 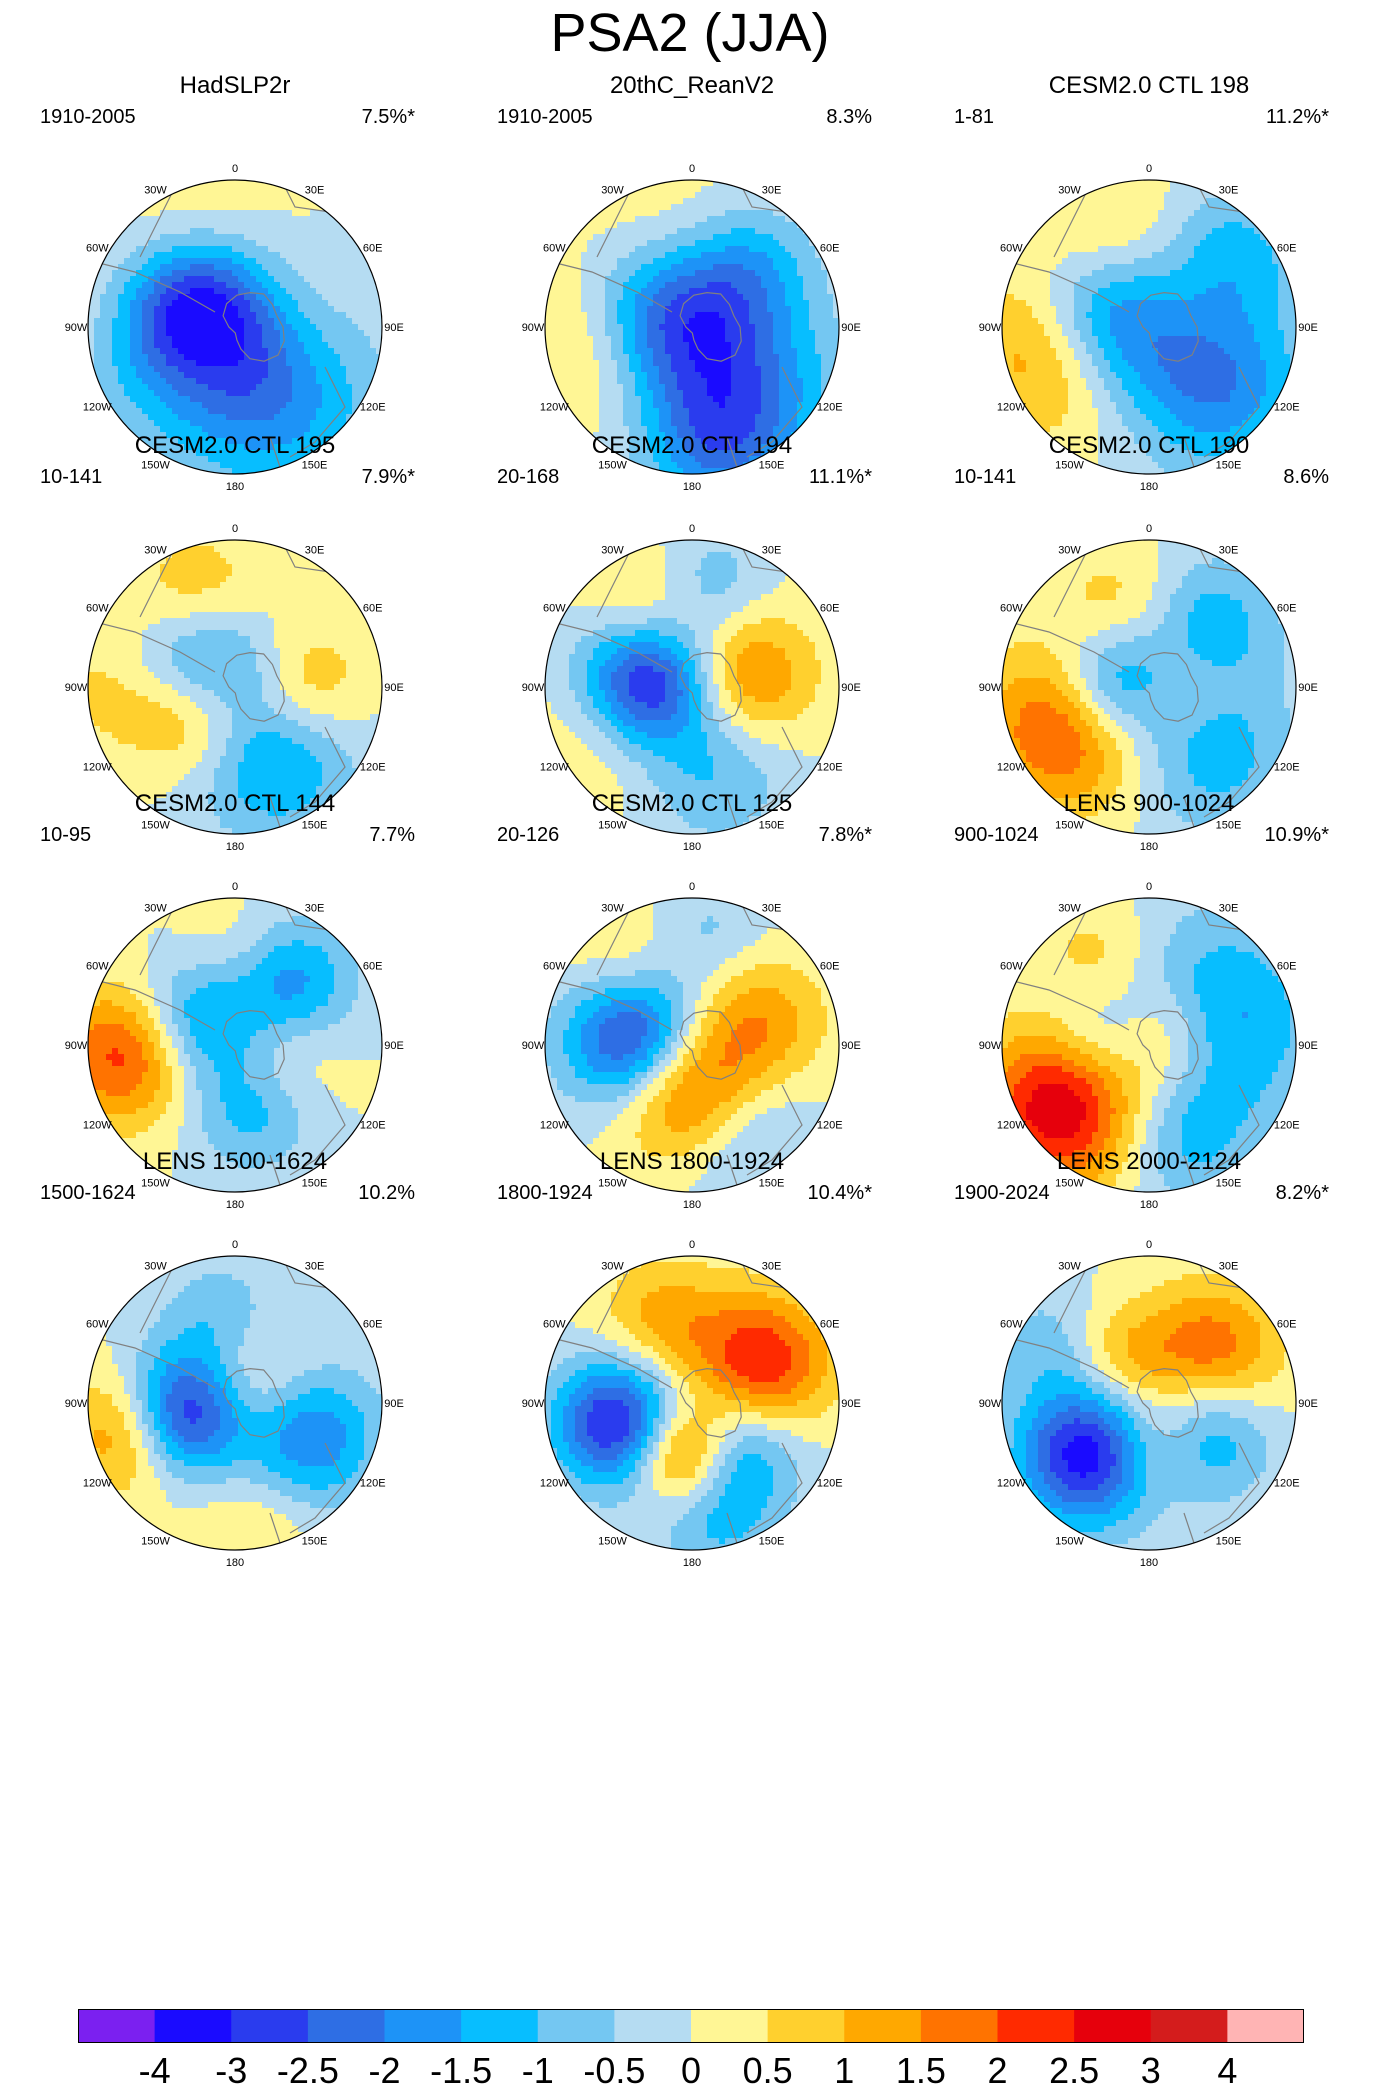 I want to click on longitude-label: 0, so click(x=235, y=169).